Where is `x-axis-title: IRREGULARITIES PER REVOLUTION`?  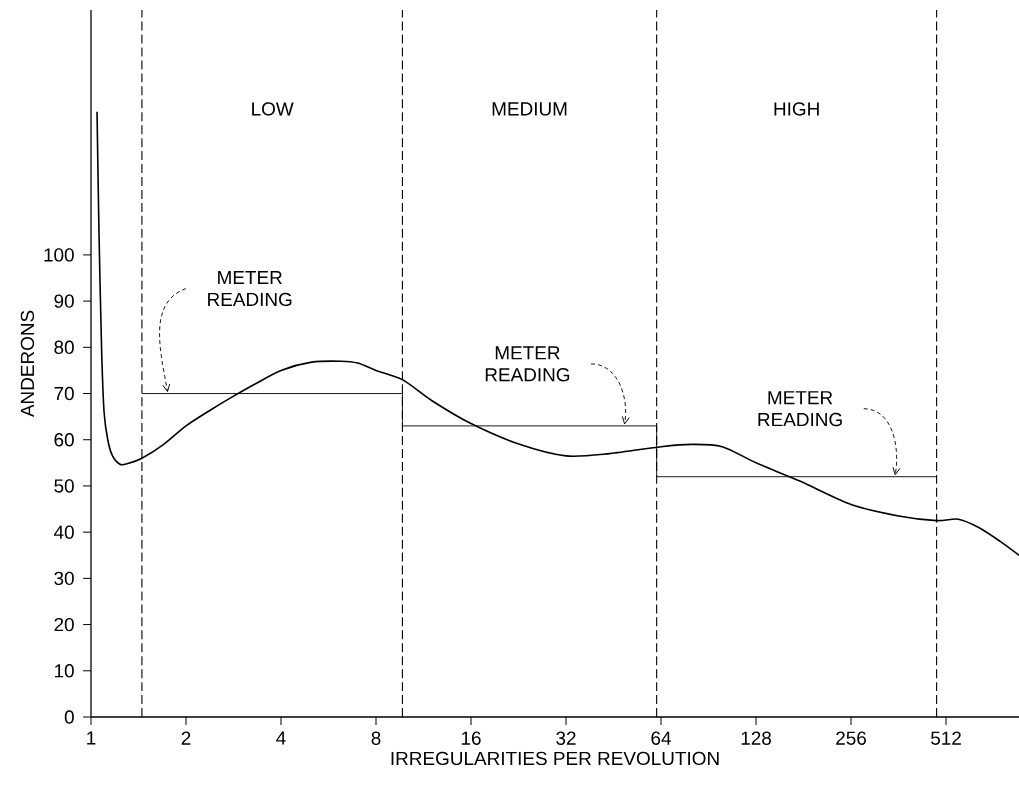 x-axis-title: IRREGULARITIES PER REVOLUTION is located at coordinates (555, 758).